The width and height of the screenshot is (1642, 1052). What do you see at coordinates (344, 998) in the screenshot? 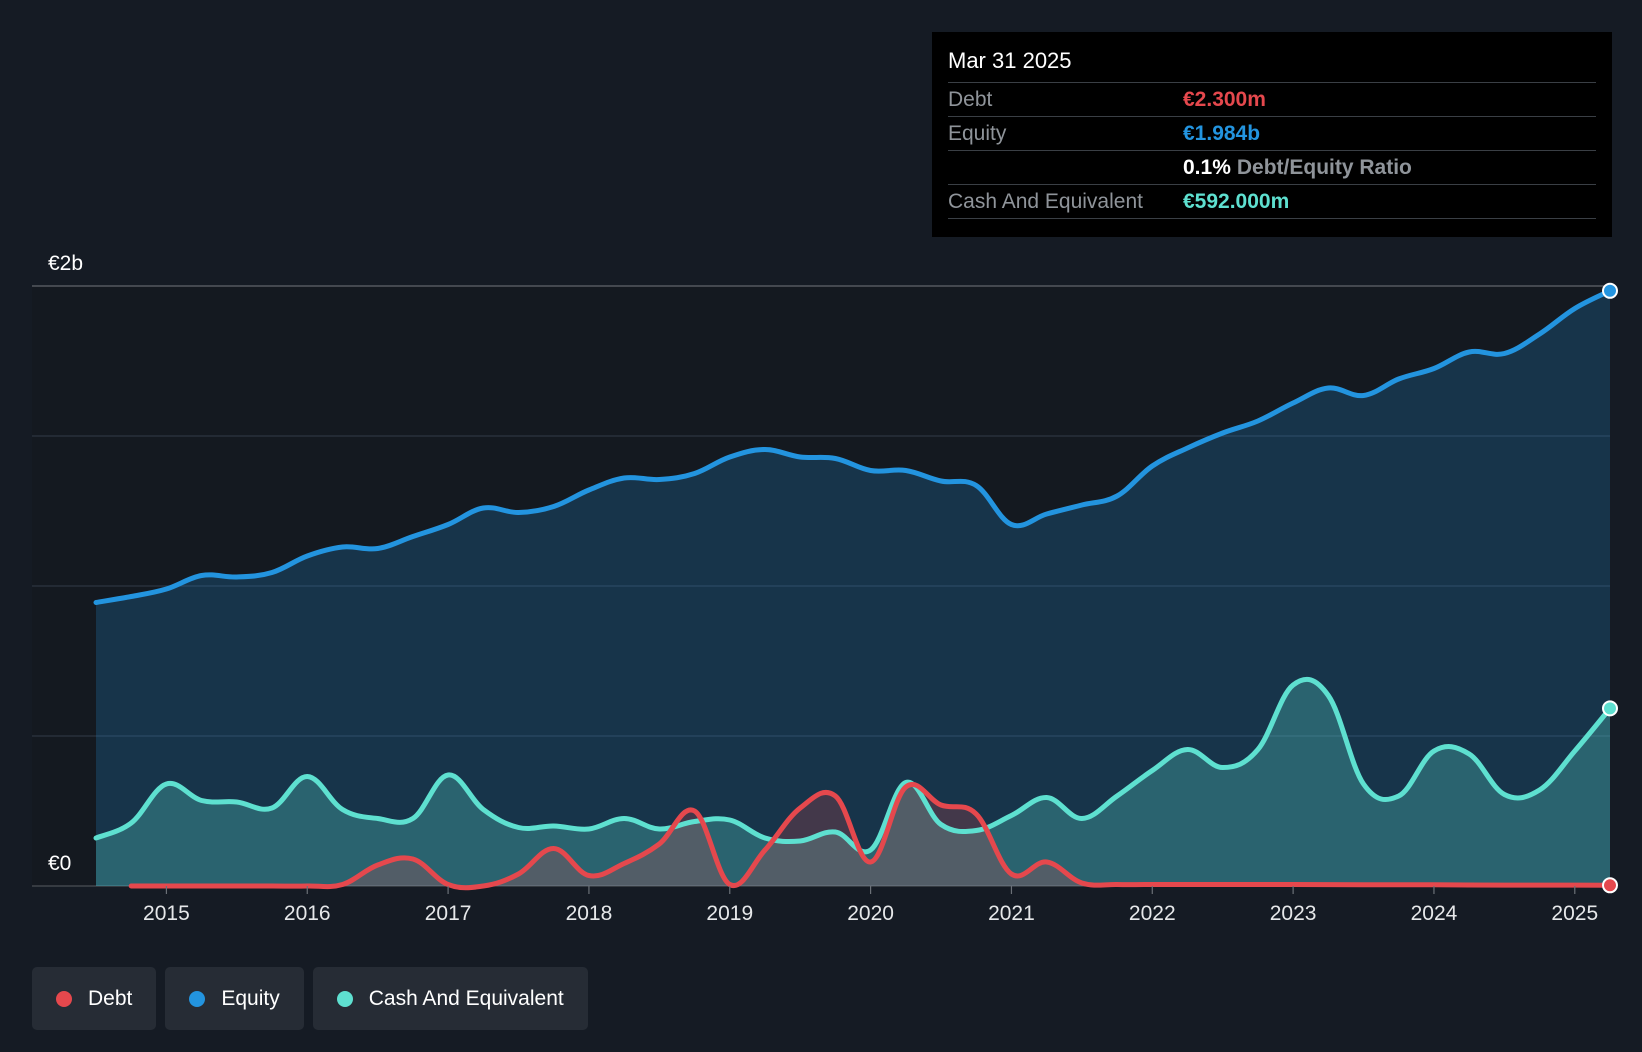
I see `legend-dot-cash-icon` at bounding box center [344, 998].